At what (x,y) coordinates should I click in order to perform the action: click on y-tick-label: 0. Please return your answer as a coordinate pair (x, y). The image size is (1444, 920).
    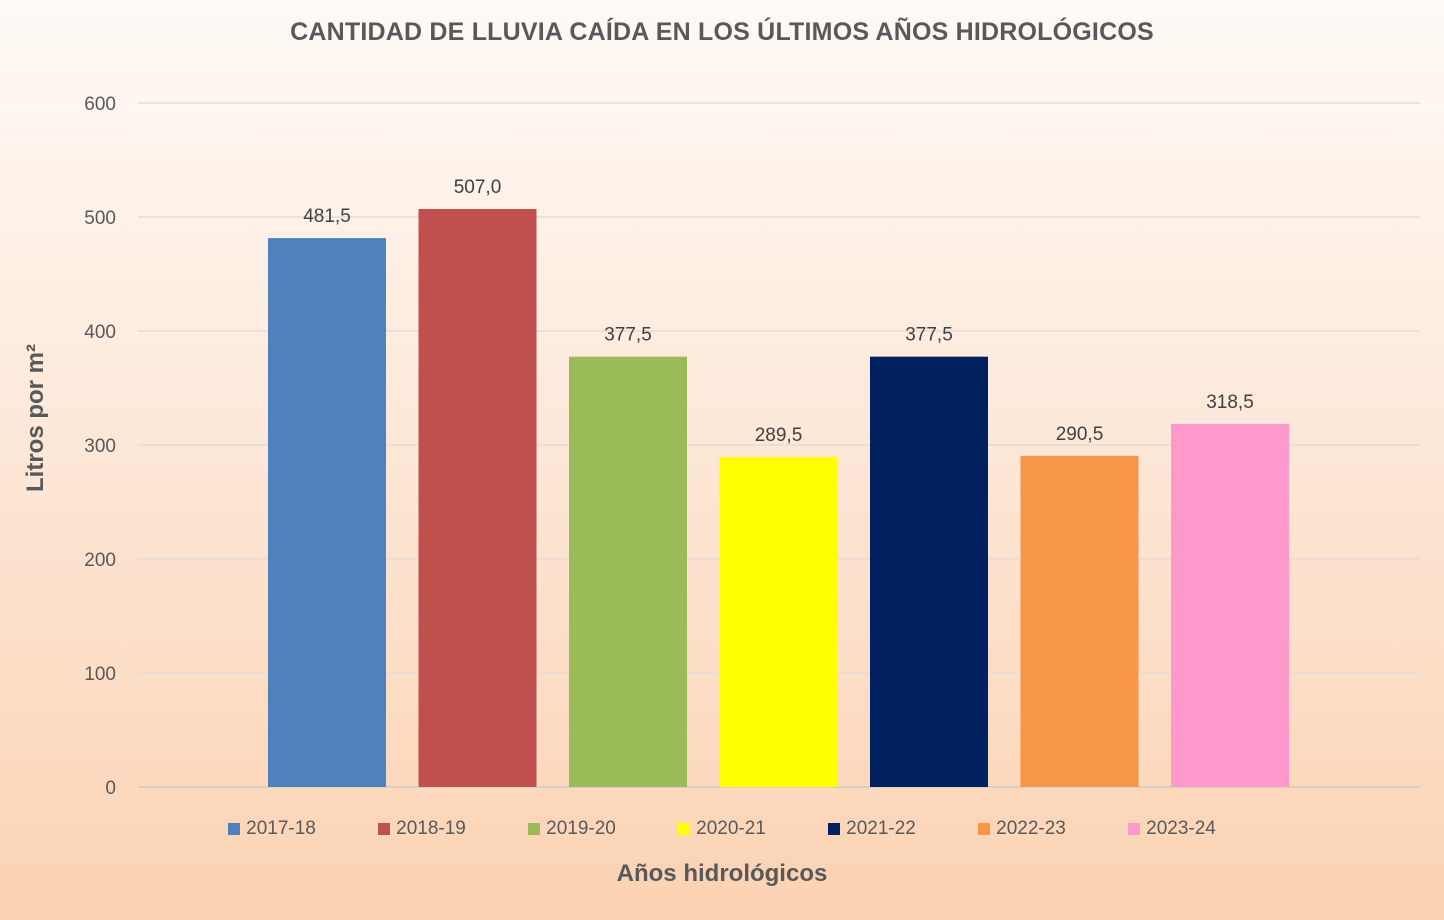
    Looking at the image, I should click on (110, 788).